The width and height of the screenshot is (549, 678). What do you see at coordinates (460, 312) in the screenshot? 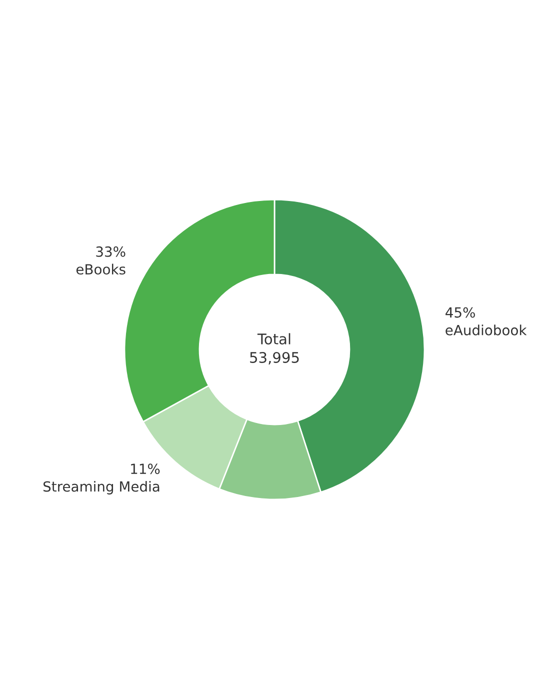
I see `data-label: 45%` at bounding box center [460, 312].